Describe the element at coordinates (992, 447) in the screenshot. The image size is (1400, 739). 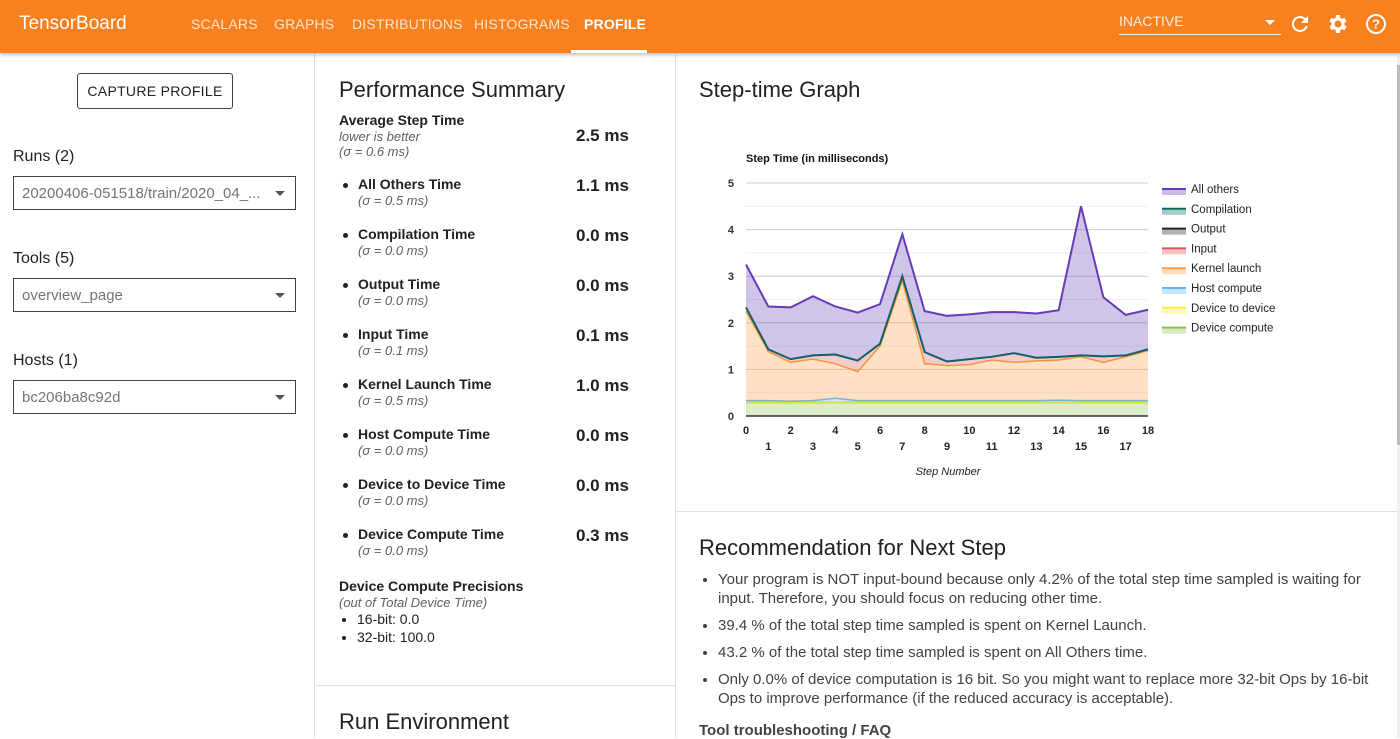
I see `x-tick-label: 11` at that location.